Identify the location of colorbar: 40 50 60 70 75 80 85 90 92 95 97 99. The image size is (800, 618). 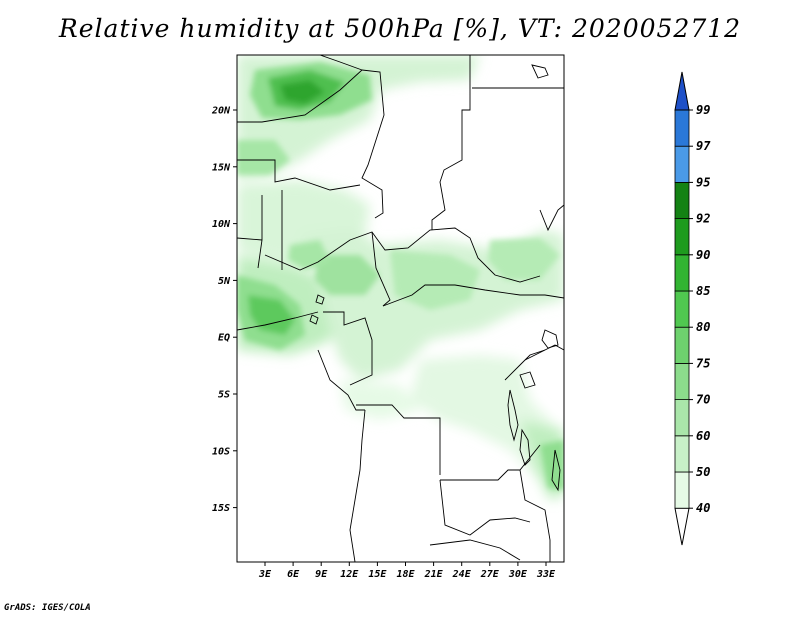
(692, 308).